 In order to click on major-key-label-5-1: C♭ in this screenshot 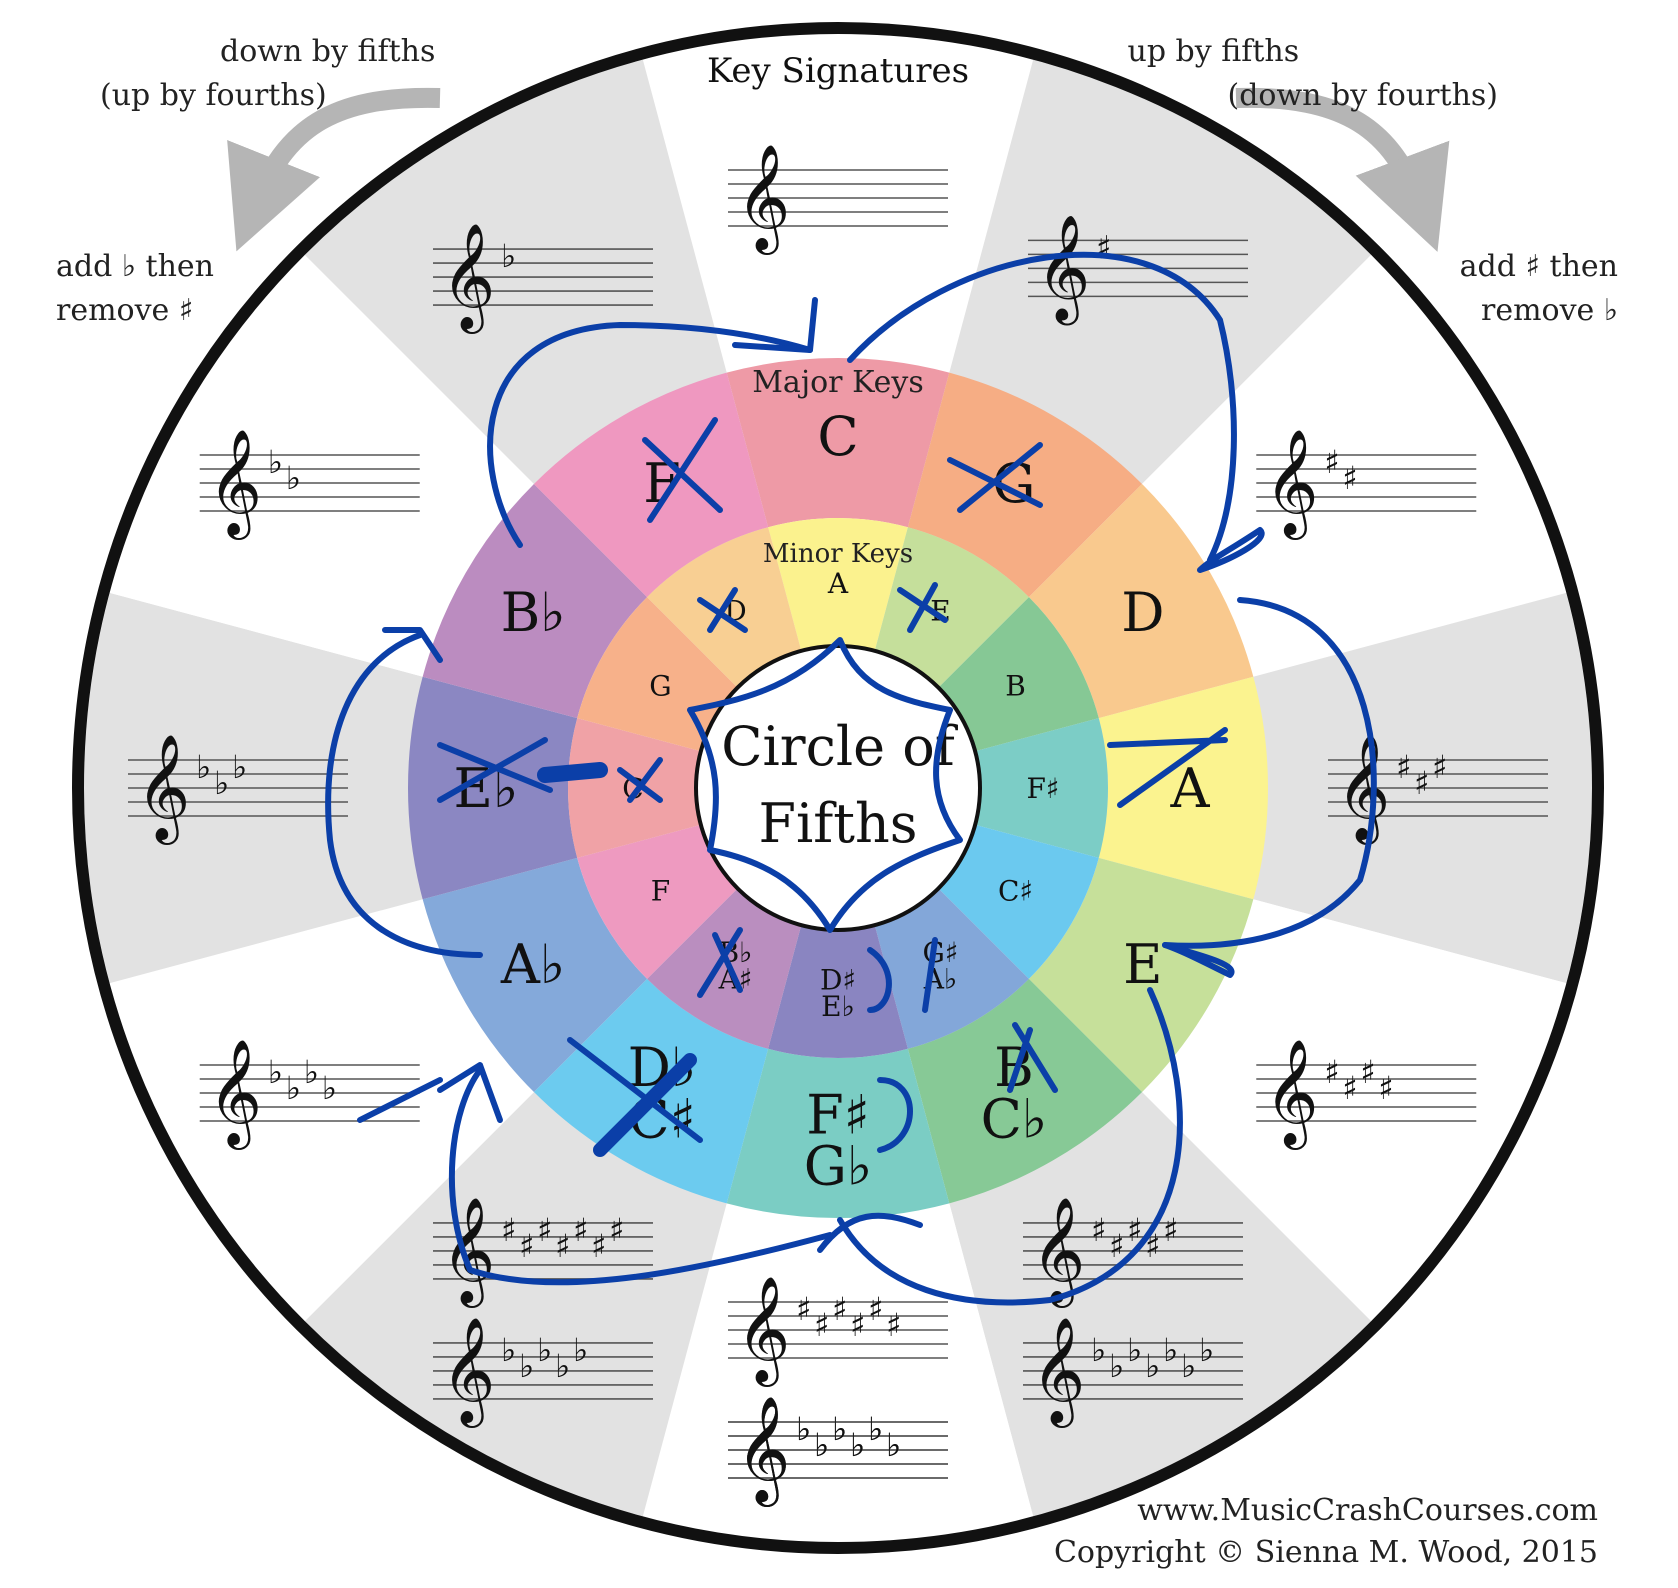, I will do `click(1014, 1118)`.